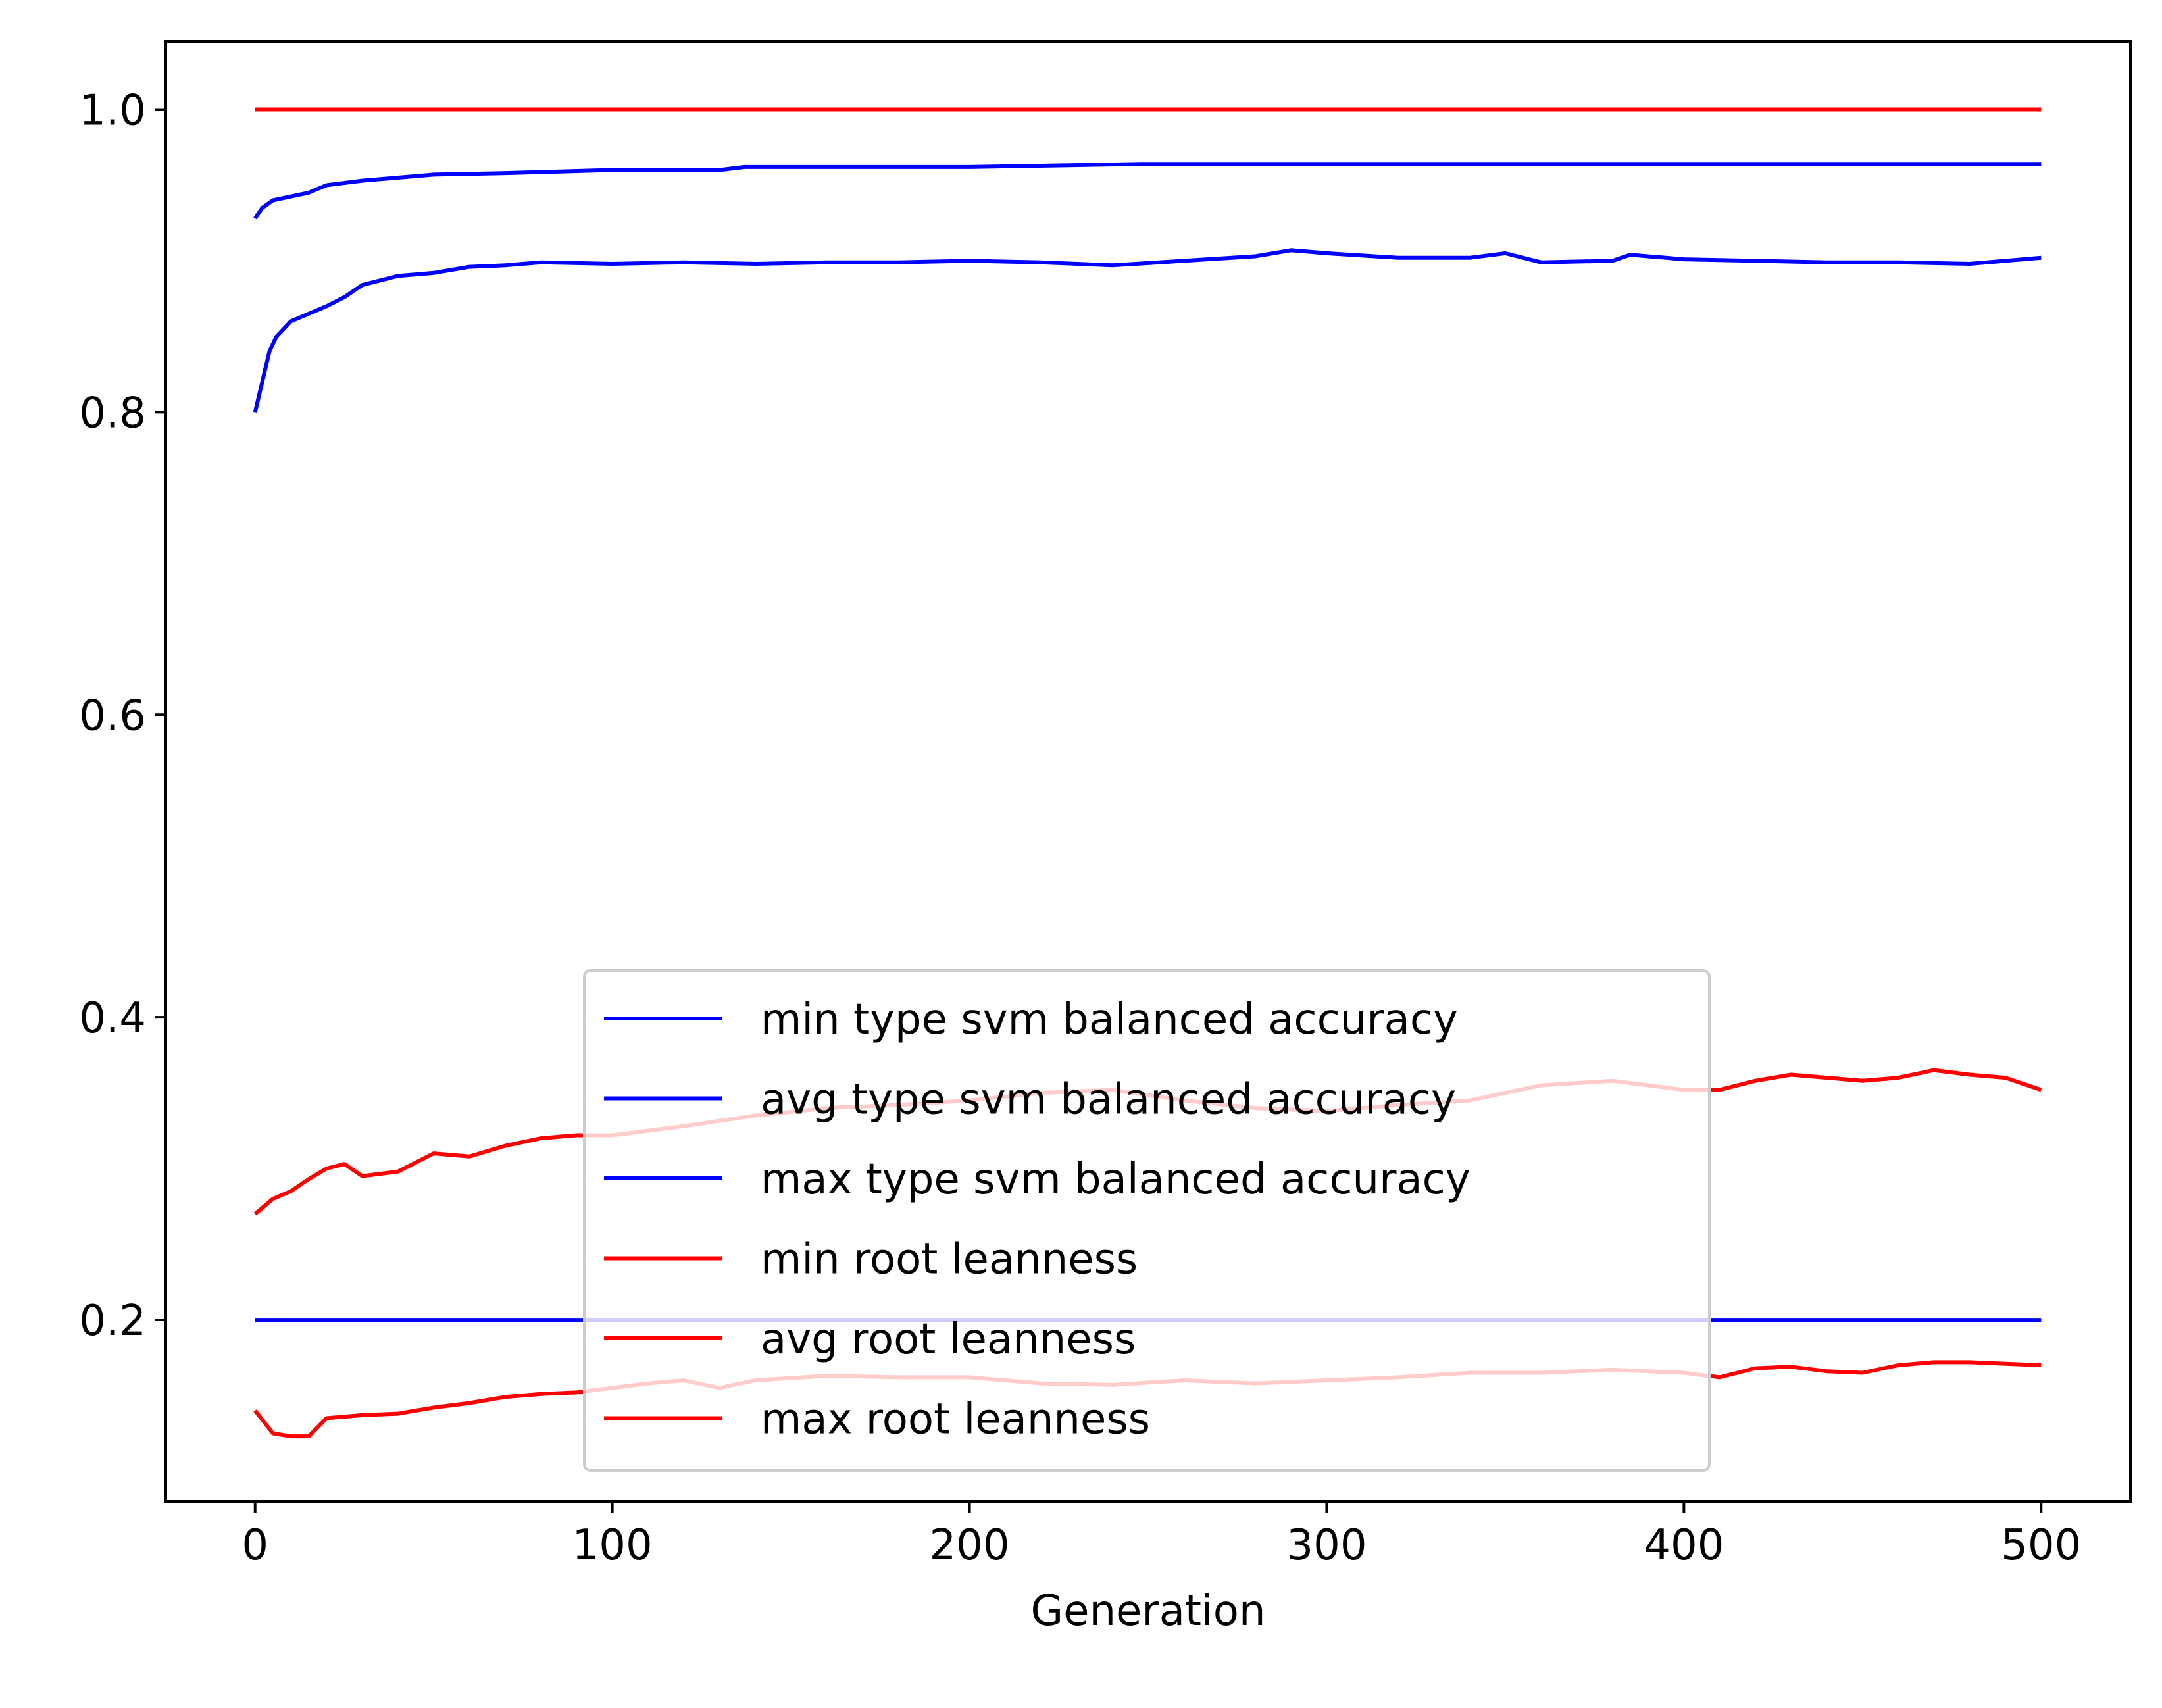 The width and height of the screenshot is (2162, 1708). I want to click on legend-label: avg root leanness, so click(949, 1339).